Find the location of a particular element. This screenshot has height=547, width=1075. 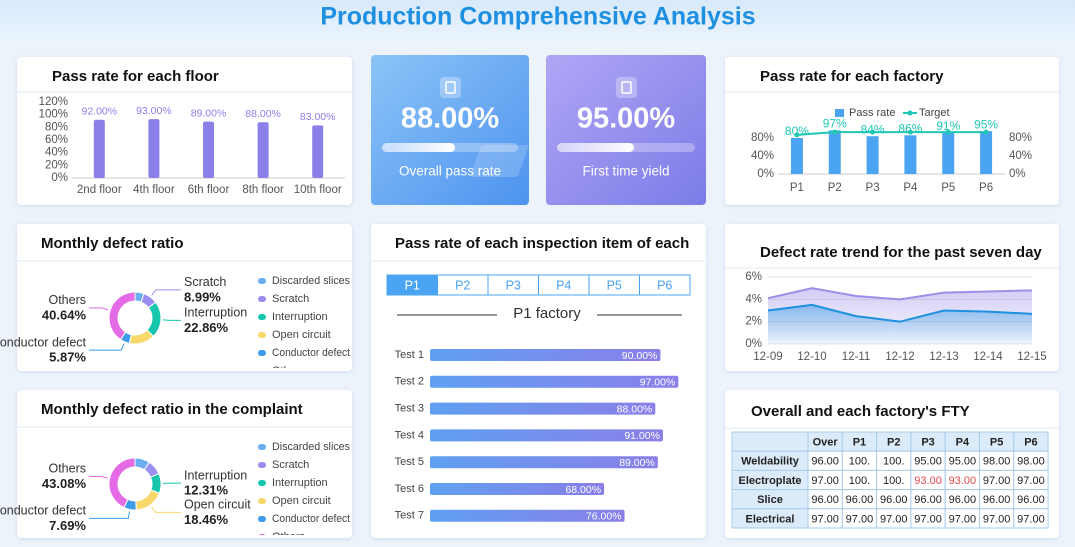

table-value: 95.00 is located at coordinates (928, 462).